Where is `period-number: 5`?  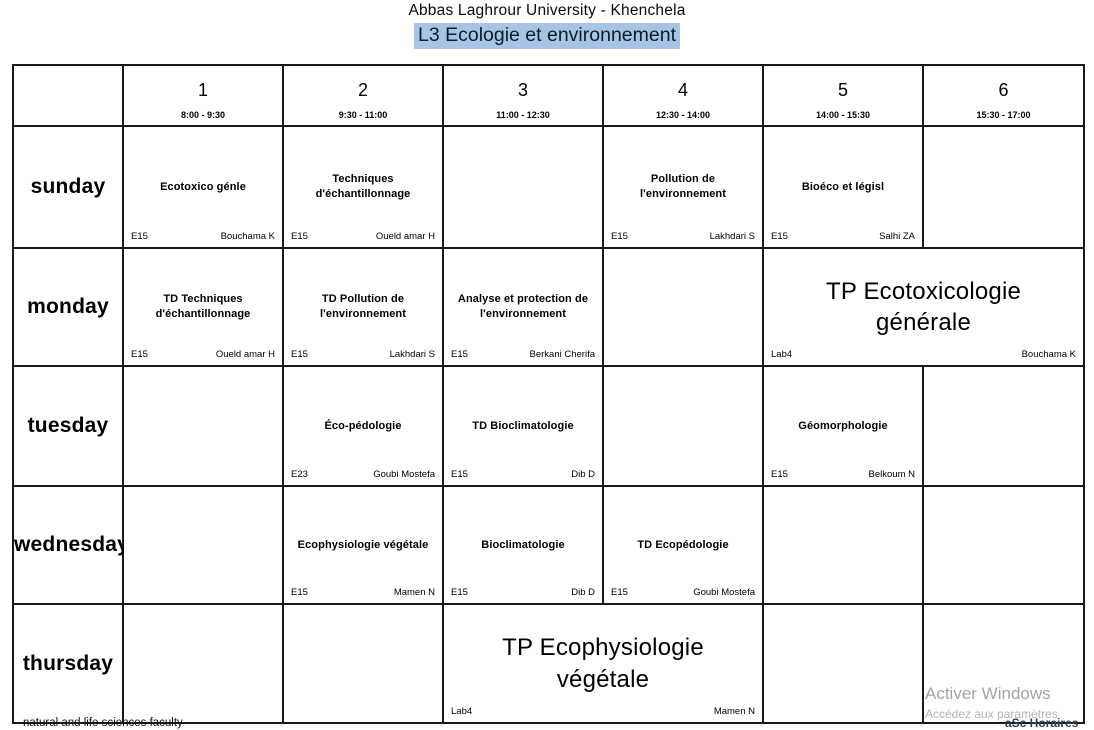 period-number: 5 is located at coordinates (842, 90).